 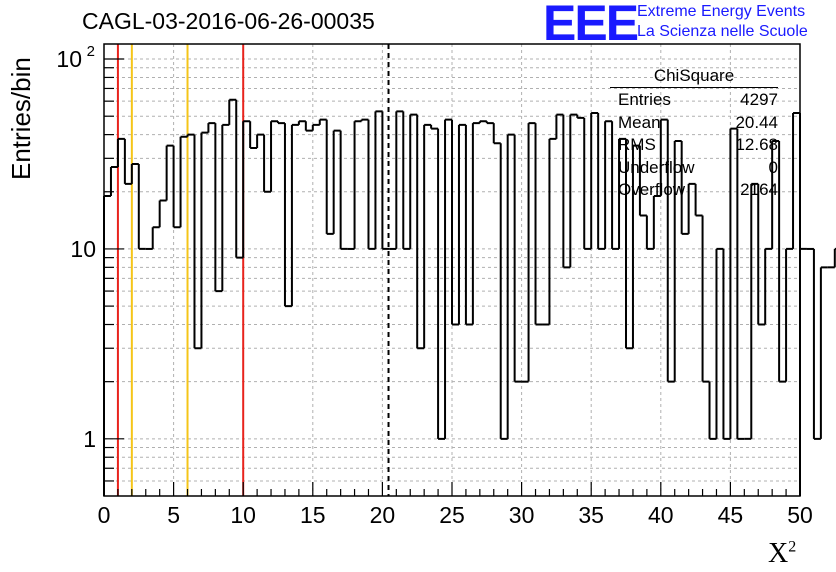 I want to click on stats-value: 4297, so click(x=759, y=99).